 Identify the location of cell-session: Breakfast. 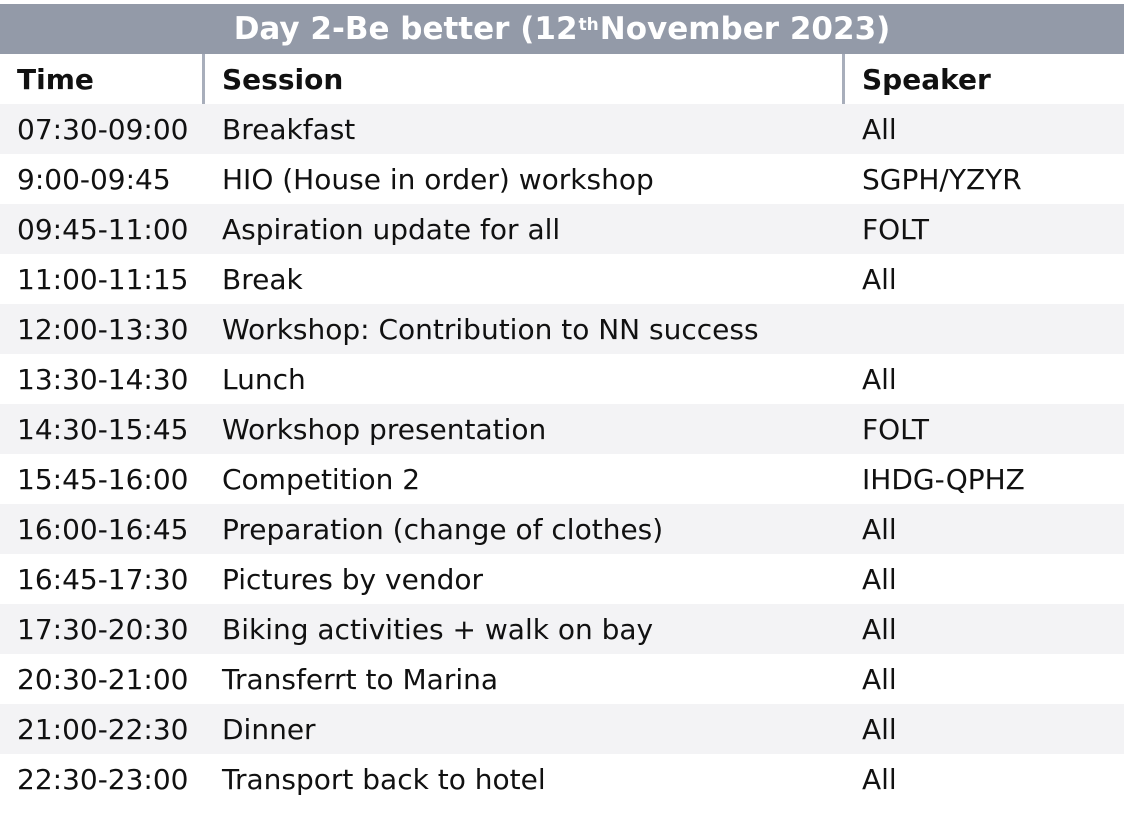
(289, 129).